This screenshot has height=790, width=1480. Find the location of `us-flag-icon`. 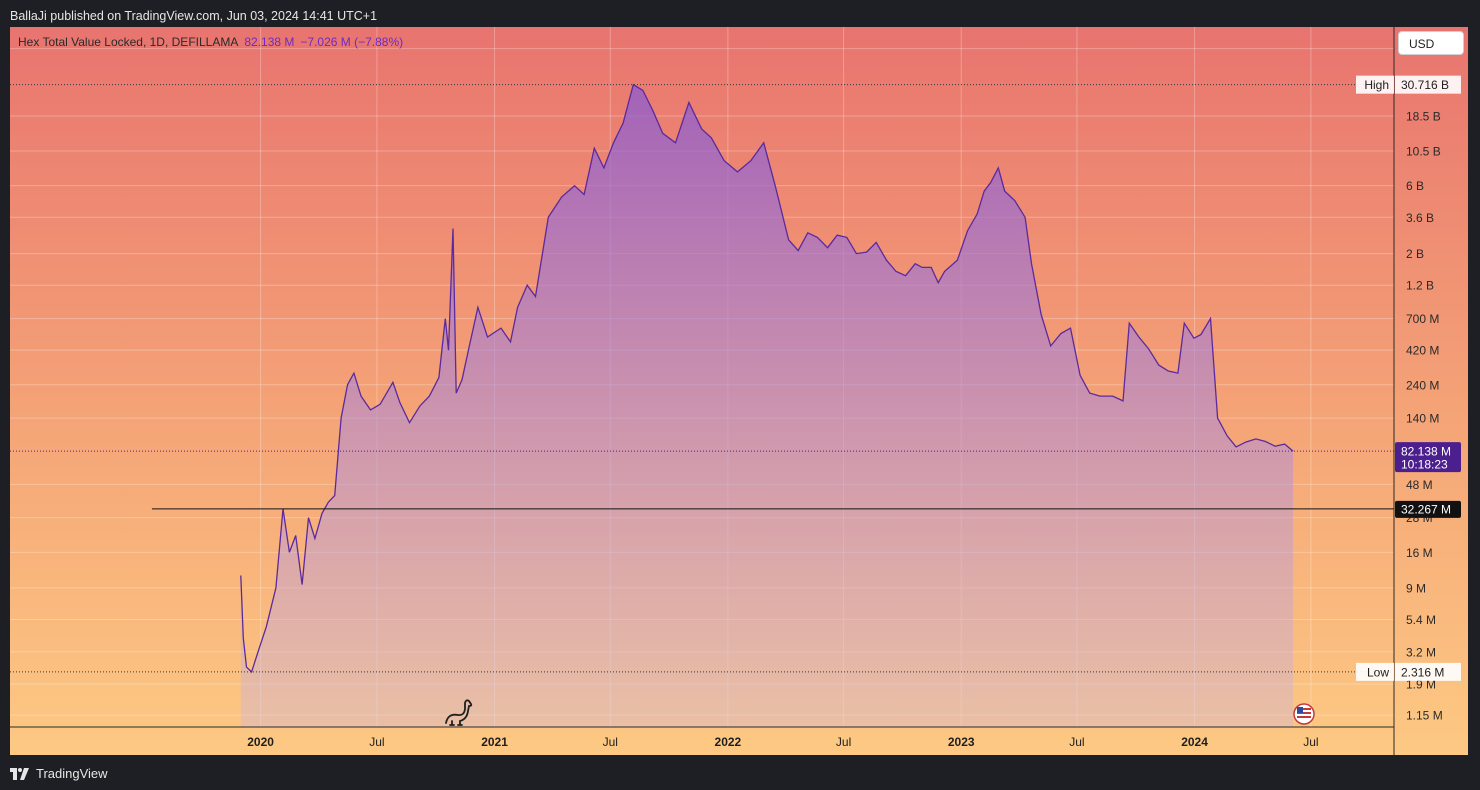

us-flag-icon is located at coordinates (1304, 714).